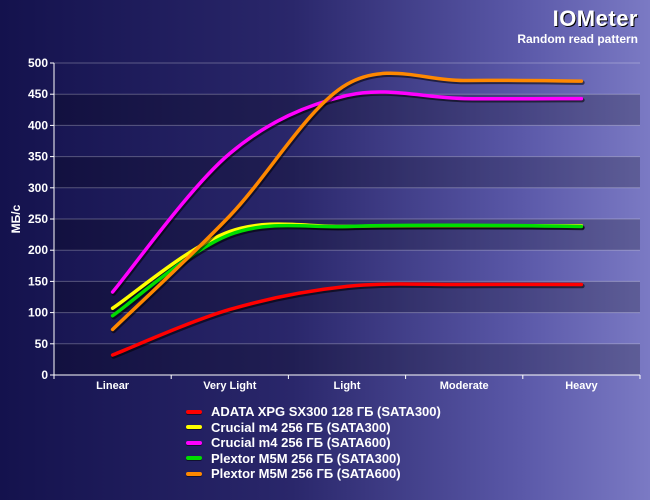 The height and width of the screenshot is (500, 650). What do you see at coordinates (38, 94) in the screenshot?
I see `y-tick-label: 450` at bounding box center [38, 94].